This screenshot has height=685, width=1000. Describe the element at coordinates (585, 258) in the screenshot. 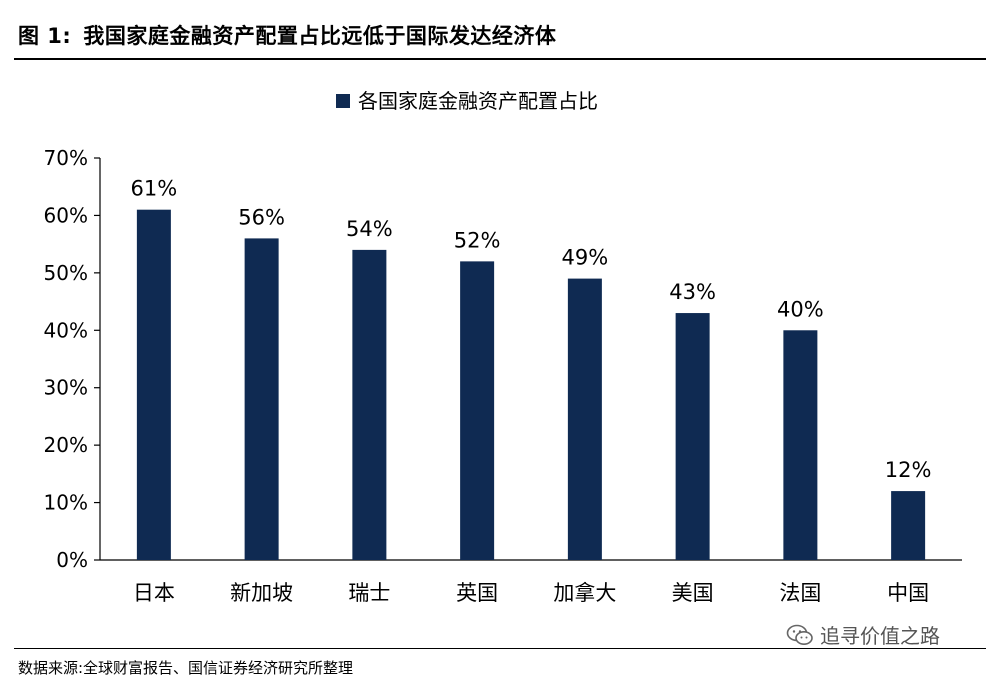

I see `data-label: 49%` at that location.